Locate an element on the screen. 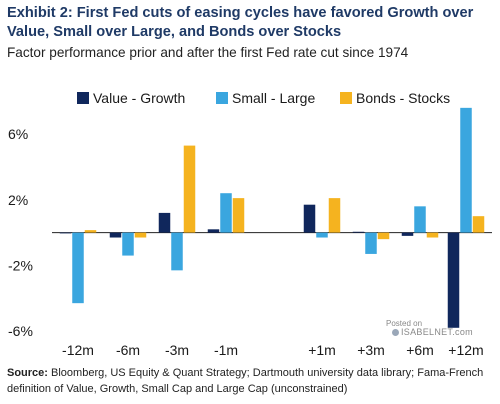 The height and width of the screenshot is (404, 500). legend-label: Bonds - Stocks is located at coordinates (403, 98).